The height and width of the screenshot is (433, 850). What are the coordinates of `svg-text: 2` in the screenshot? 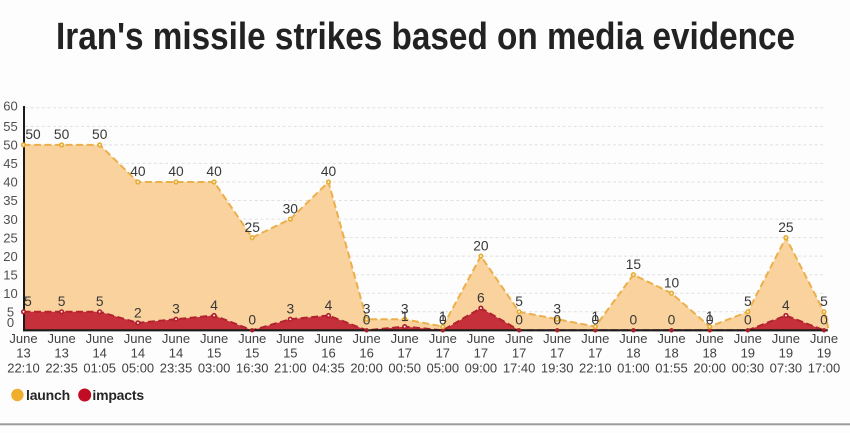 It's located at (138, 312).